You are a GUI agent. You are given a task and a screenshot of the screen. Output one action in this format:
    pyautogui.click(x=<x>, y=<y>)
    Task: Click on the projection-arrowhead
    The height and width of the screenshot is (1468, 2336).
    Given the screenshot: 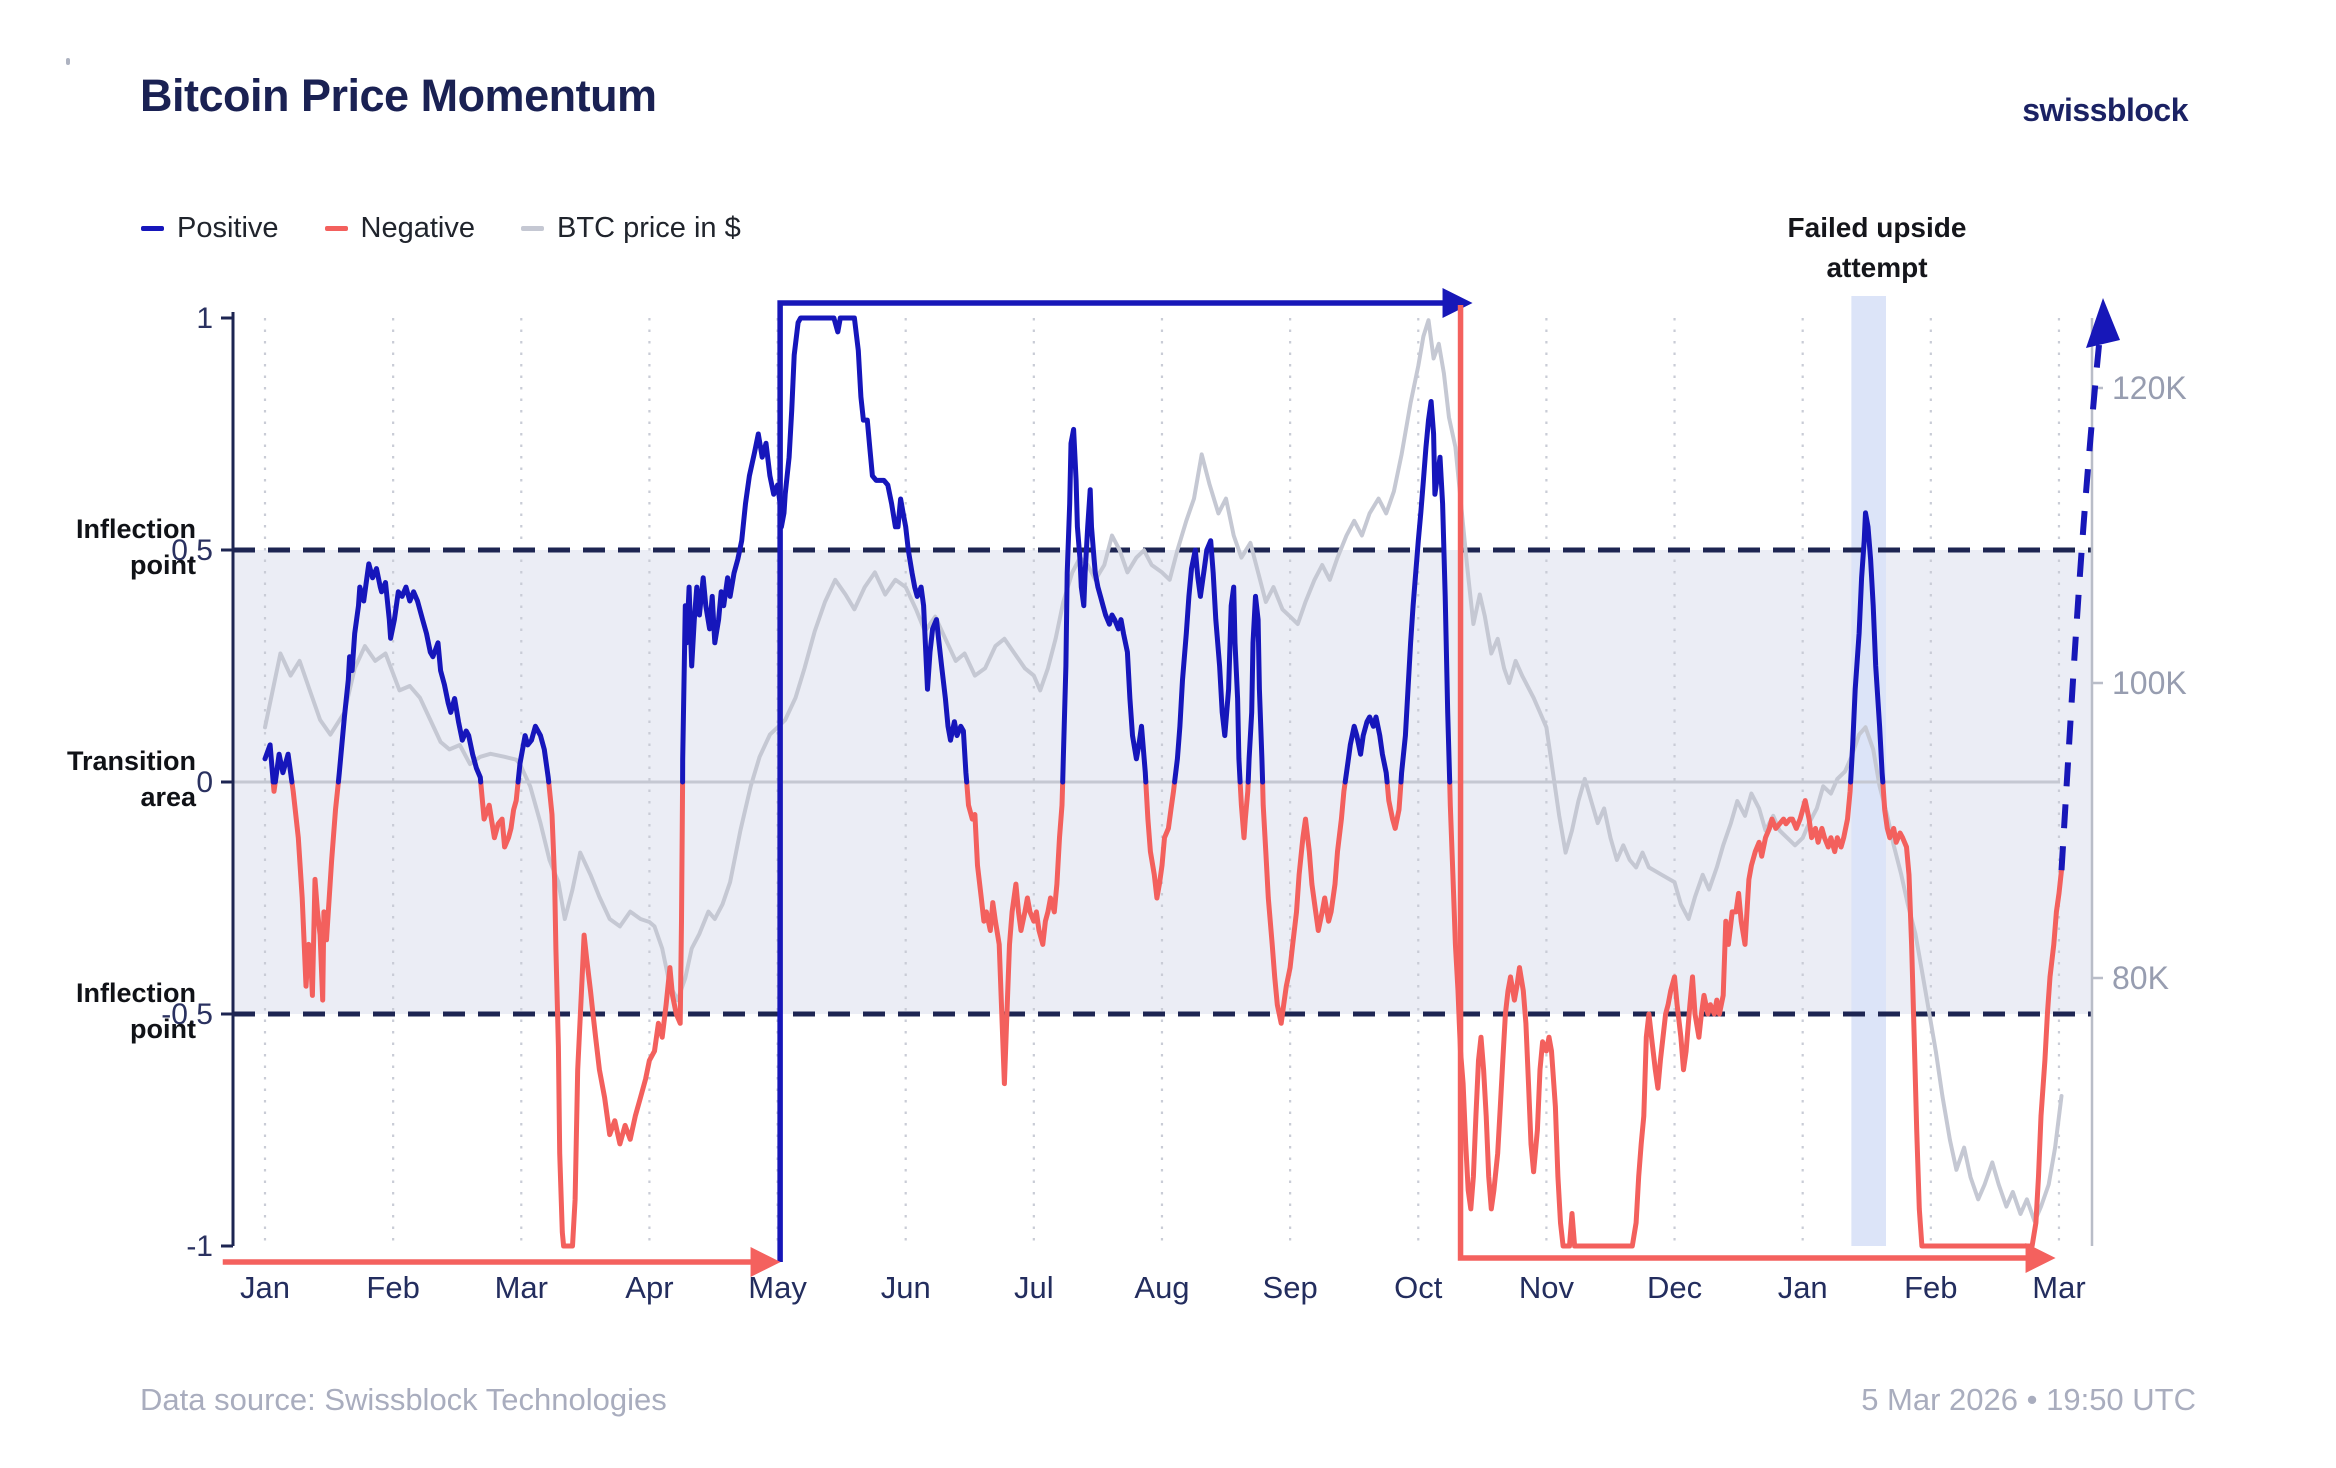 What is the action you would take?
    pyautogui.click(x=2103, y=323)
    